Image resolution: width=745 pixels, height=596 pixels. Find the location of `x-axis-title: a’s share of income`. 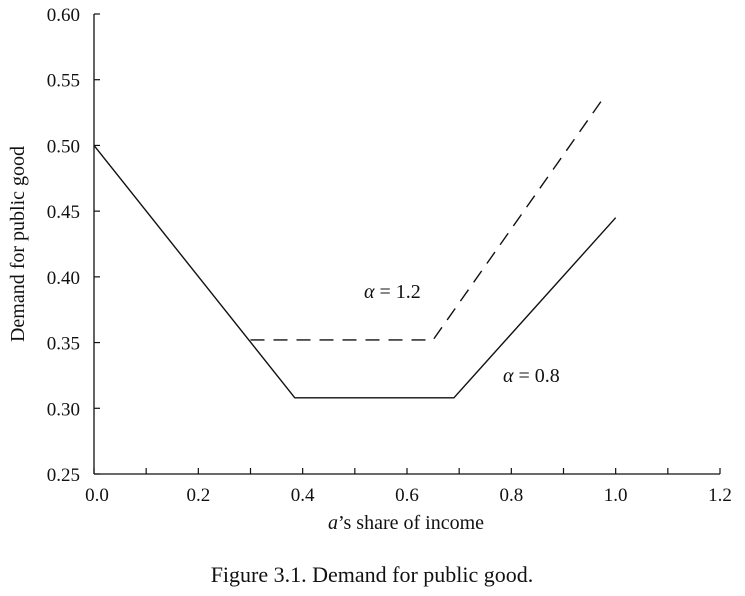

x-axis-title: a’s share of income is located at coordinates (406, 523).